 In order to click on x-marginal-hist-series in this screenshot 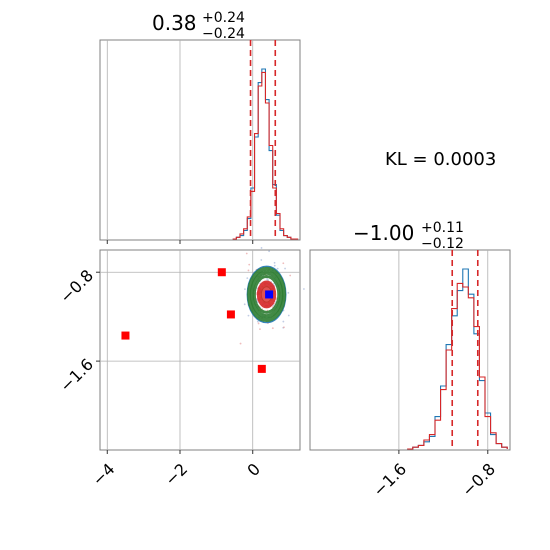, I will do `click(265, 155)`.